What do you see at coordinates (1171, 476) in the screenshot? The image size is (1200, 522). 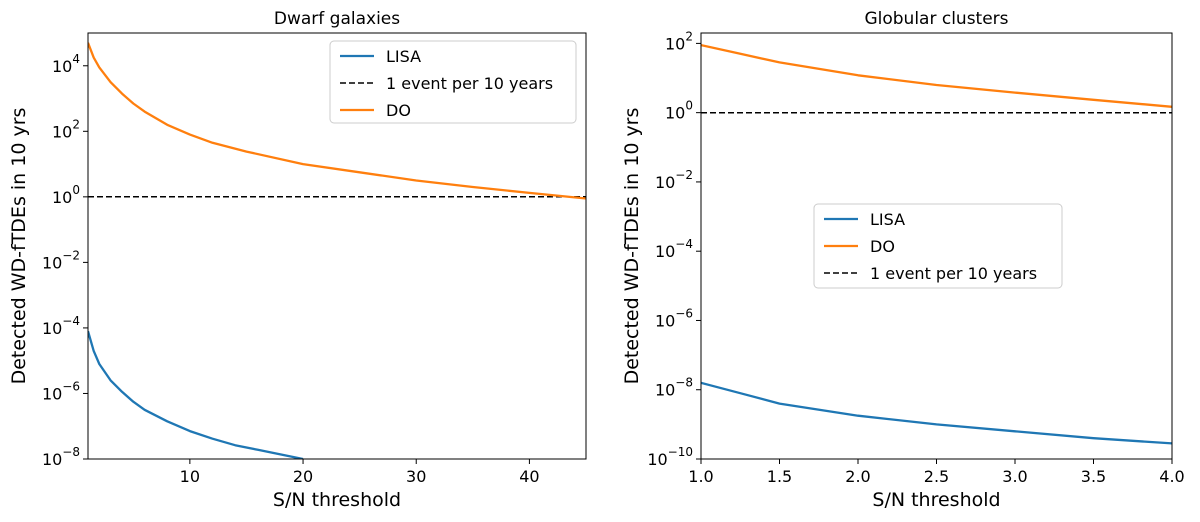 I see `x-tick-label: 4.0` at bounding box center [1171, 476].